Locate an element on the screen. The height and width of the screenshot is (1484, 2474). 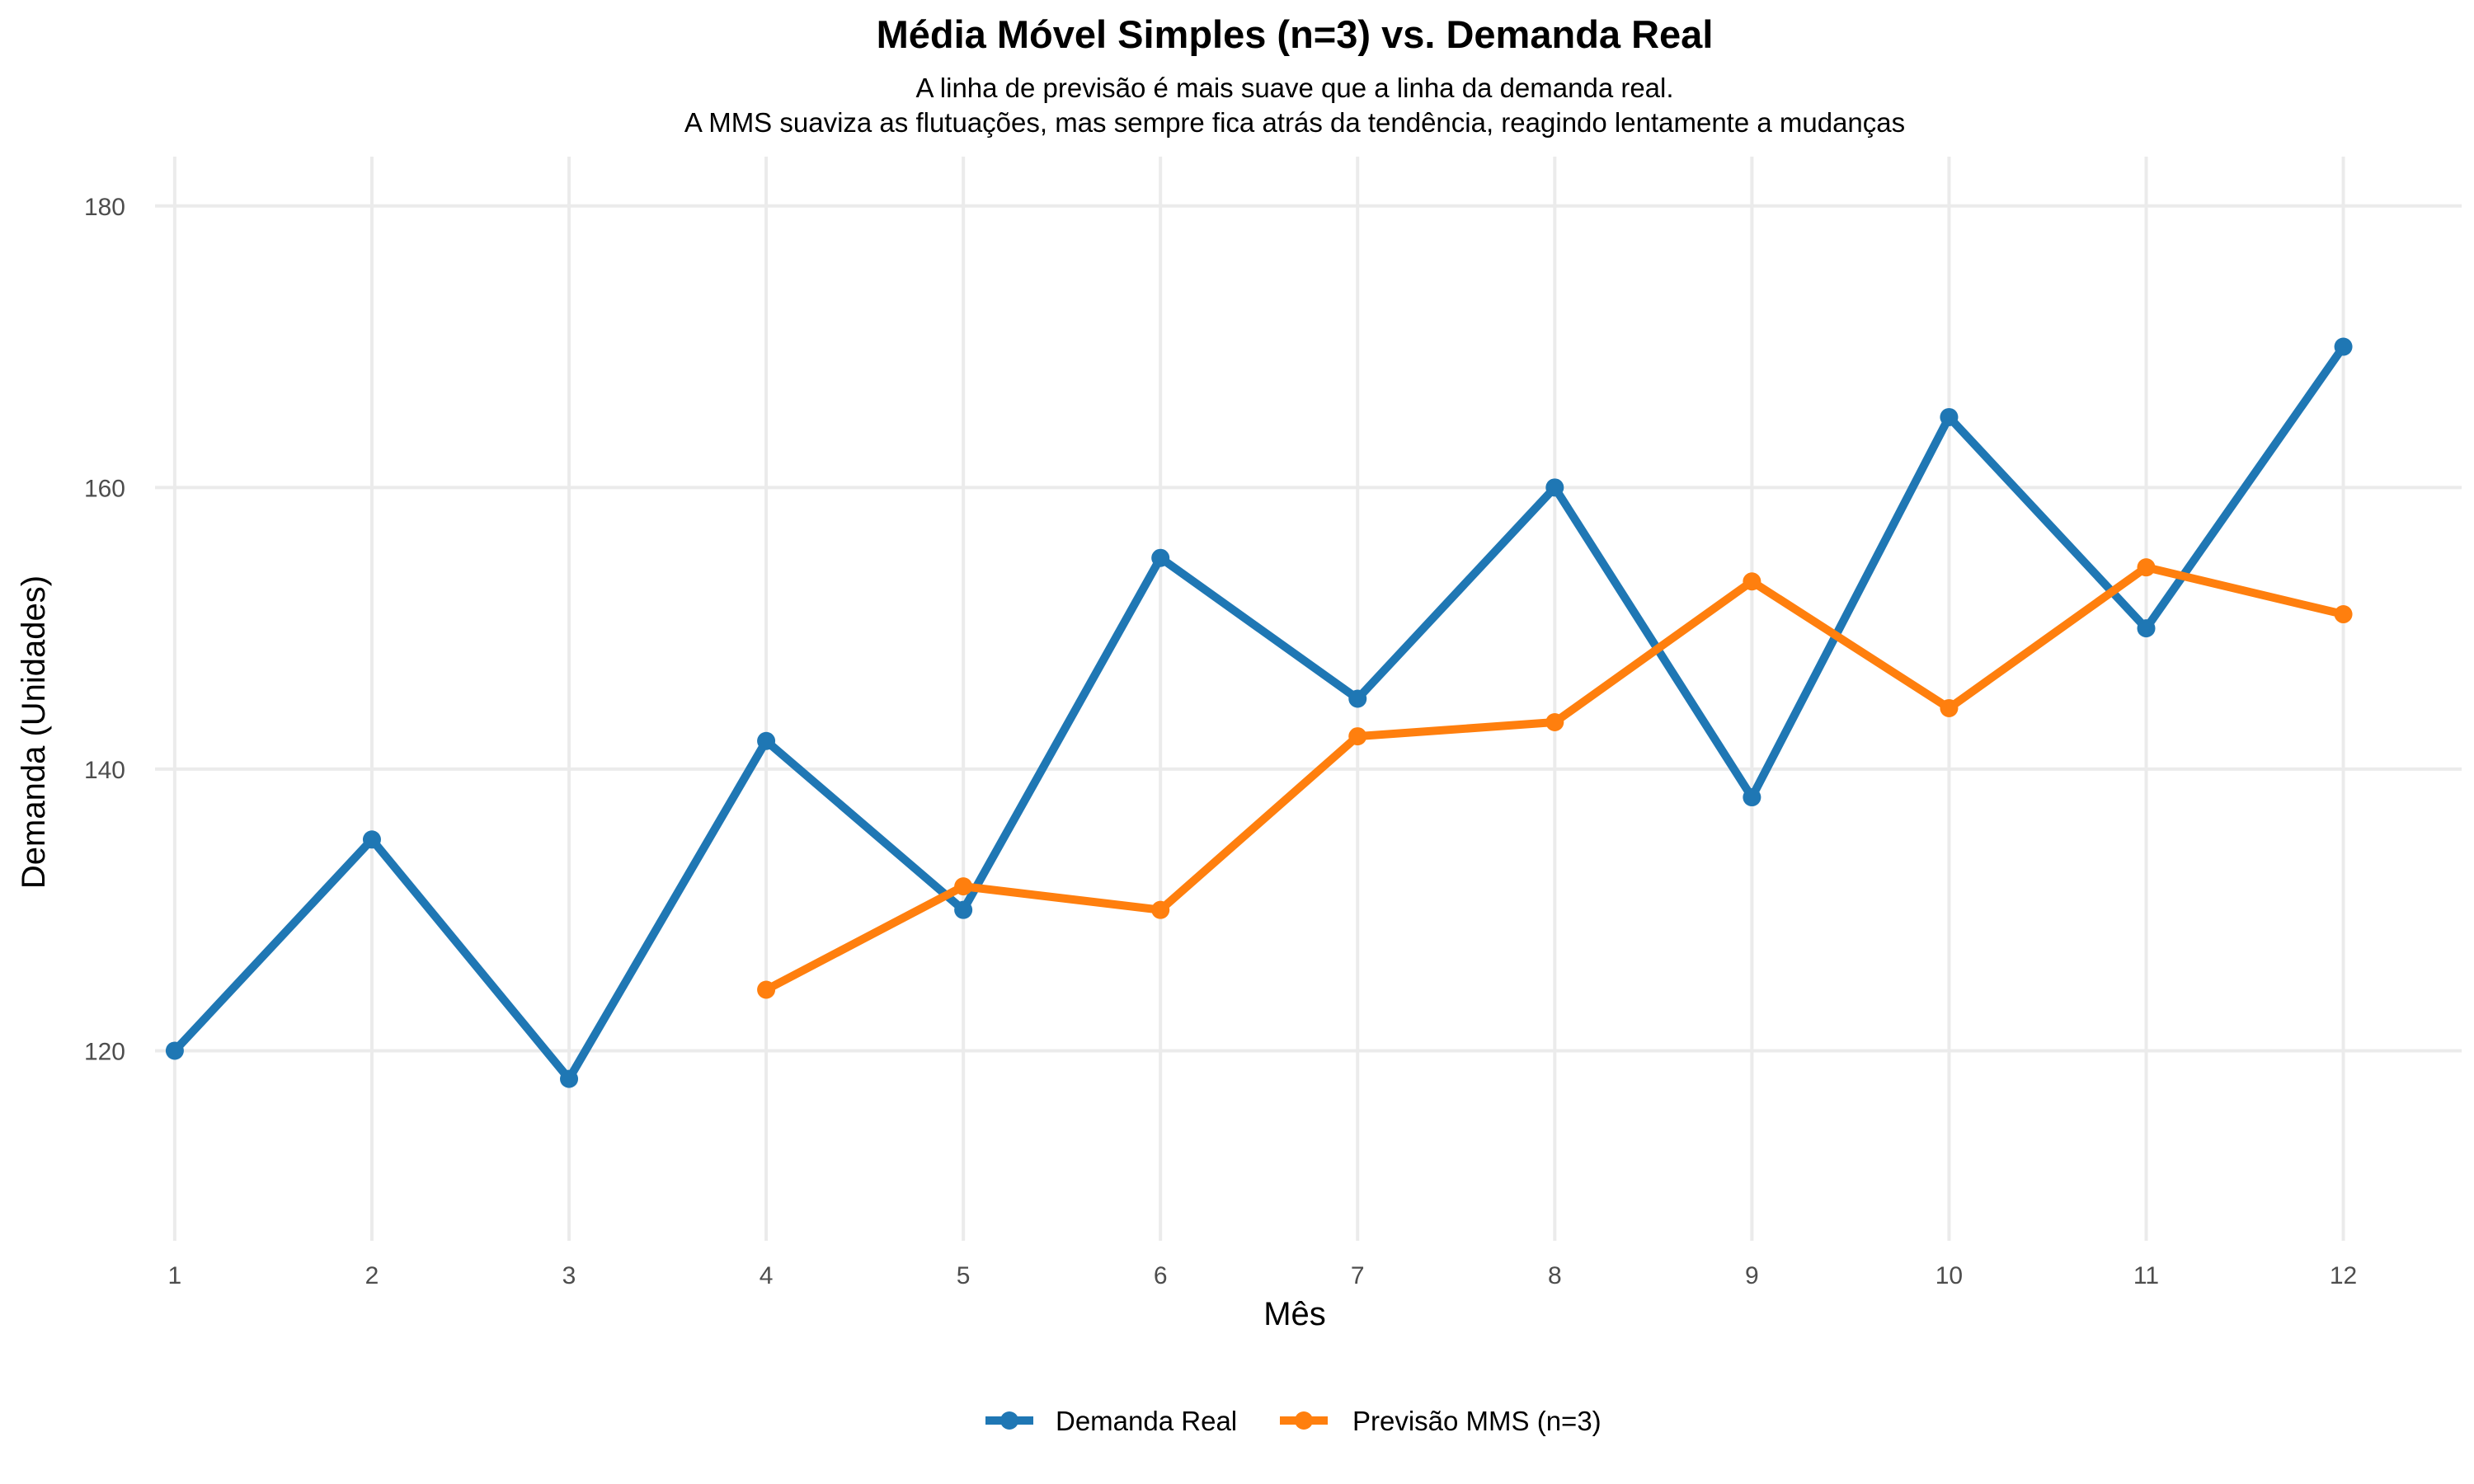
x-tick-label-12: 12 is located at coordinates (2343, 1275).